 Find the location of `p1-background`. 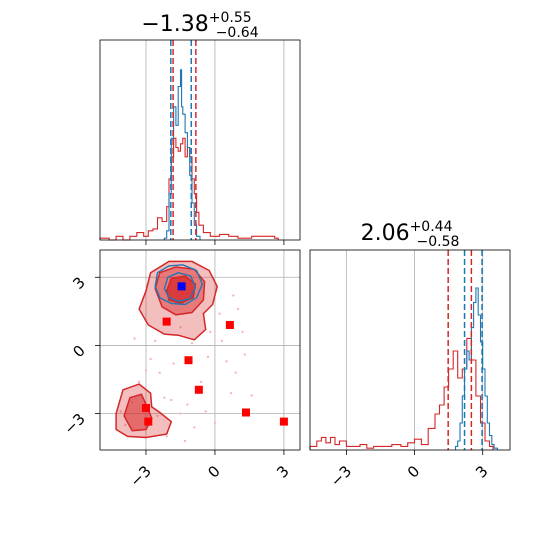

p1-background is located at coordinates (200, 140).